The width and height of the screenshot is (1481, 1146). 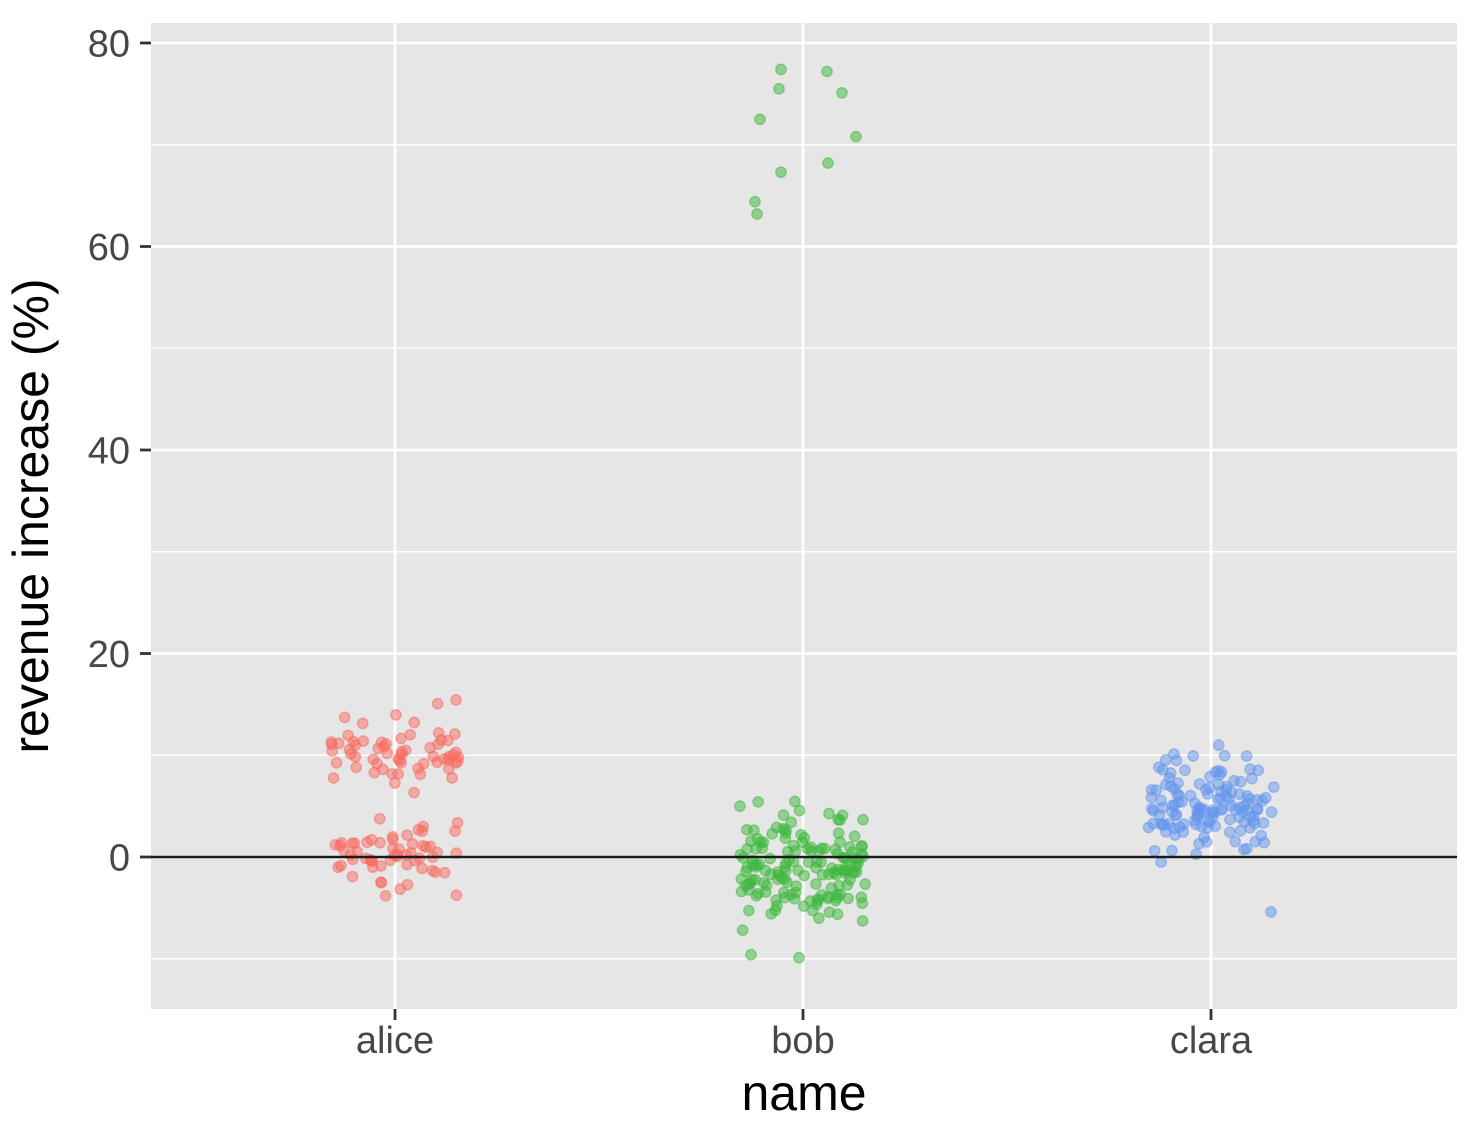 I want to click on series-alice-points, so click(x=395, y=797).